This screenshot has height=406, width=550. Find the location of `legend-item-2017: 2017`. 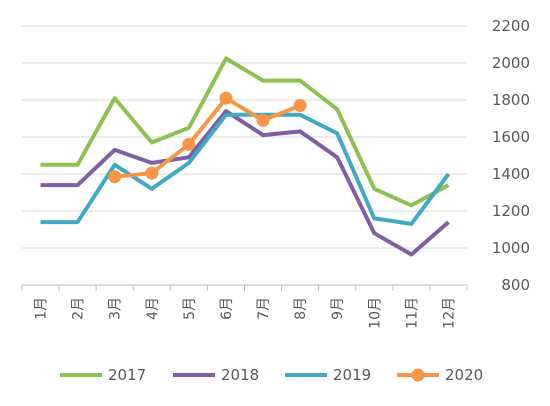

legend-item-2017: 2017 is located at coordinates (103, 375).